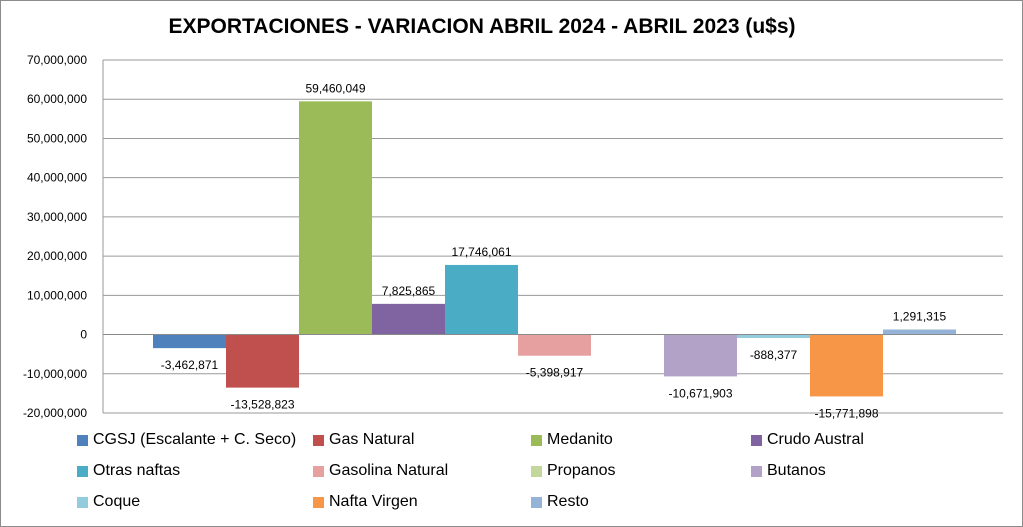 Image resolution: width=1023 pixels, height=527 pixels. I want to click on y-tick-label: 40,000,000, so click(57, 178).